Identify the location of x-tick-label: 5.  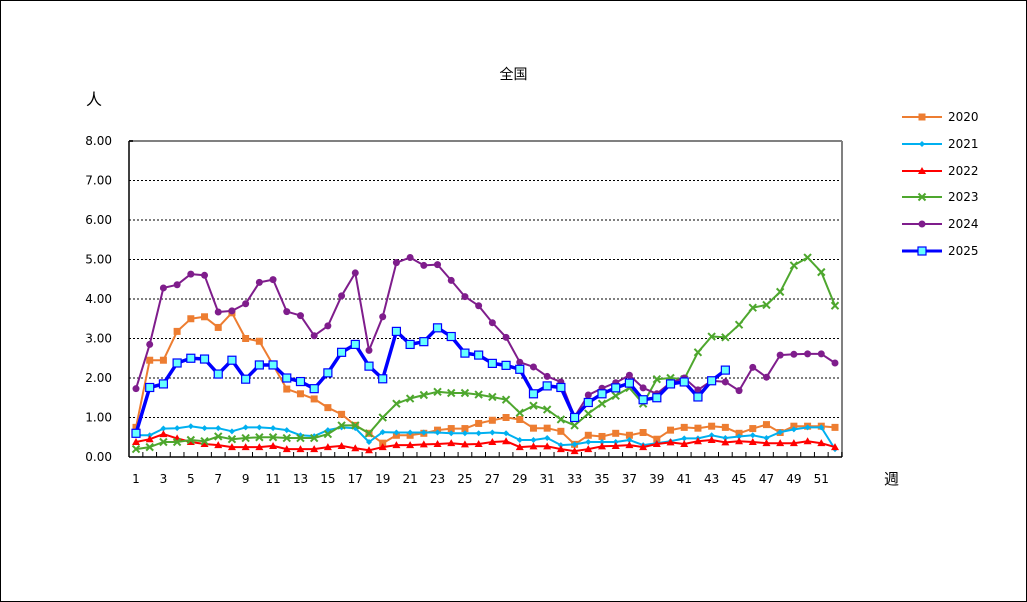
(191, 479).